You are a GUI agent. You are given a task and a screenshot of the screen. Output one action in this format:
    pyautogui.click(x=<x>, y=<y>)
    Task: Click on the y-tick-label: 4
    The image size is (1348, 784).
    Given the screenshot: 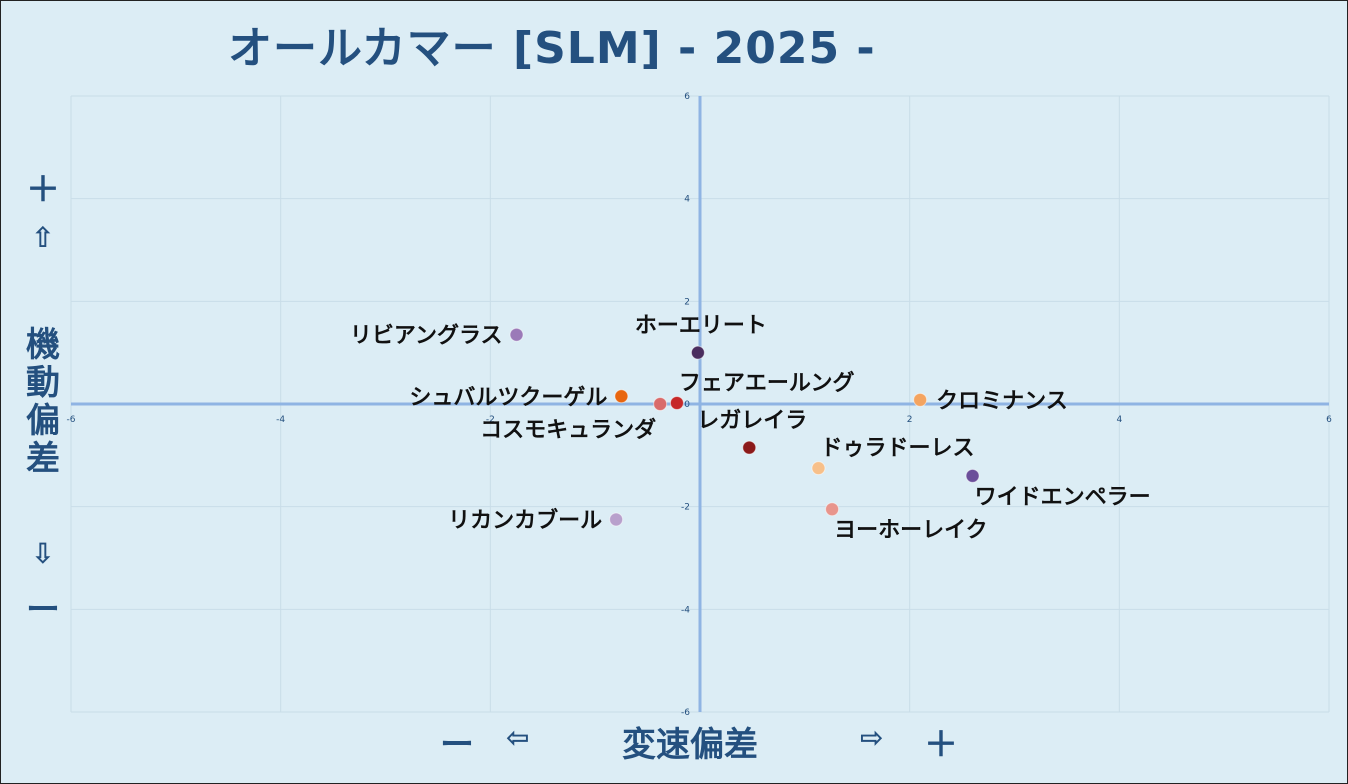 What is the action you would take?
    pyautogui.click(x=687, y=200)
    